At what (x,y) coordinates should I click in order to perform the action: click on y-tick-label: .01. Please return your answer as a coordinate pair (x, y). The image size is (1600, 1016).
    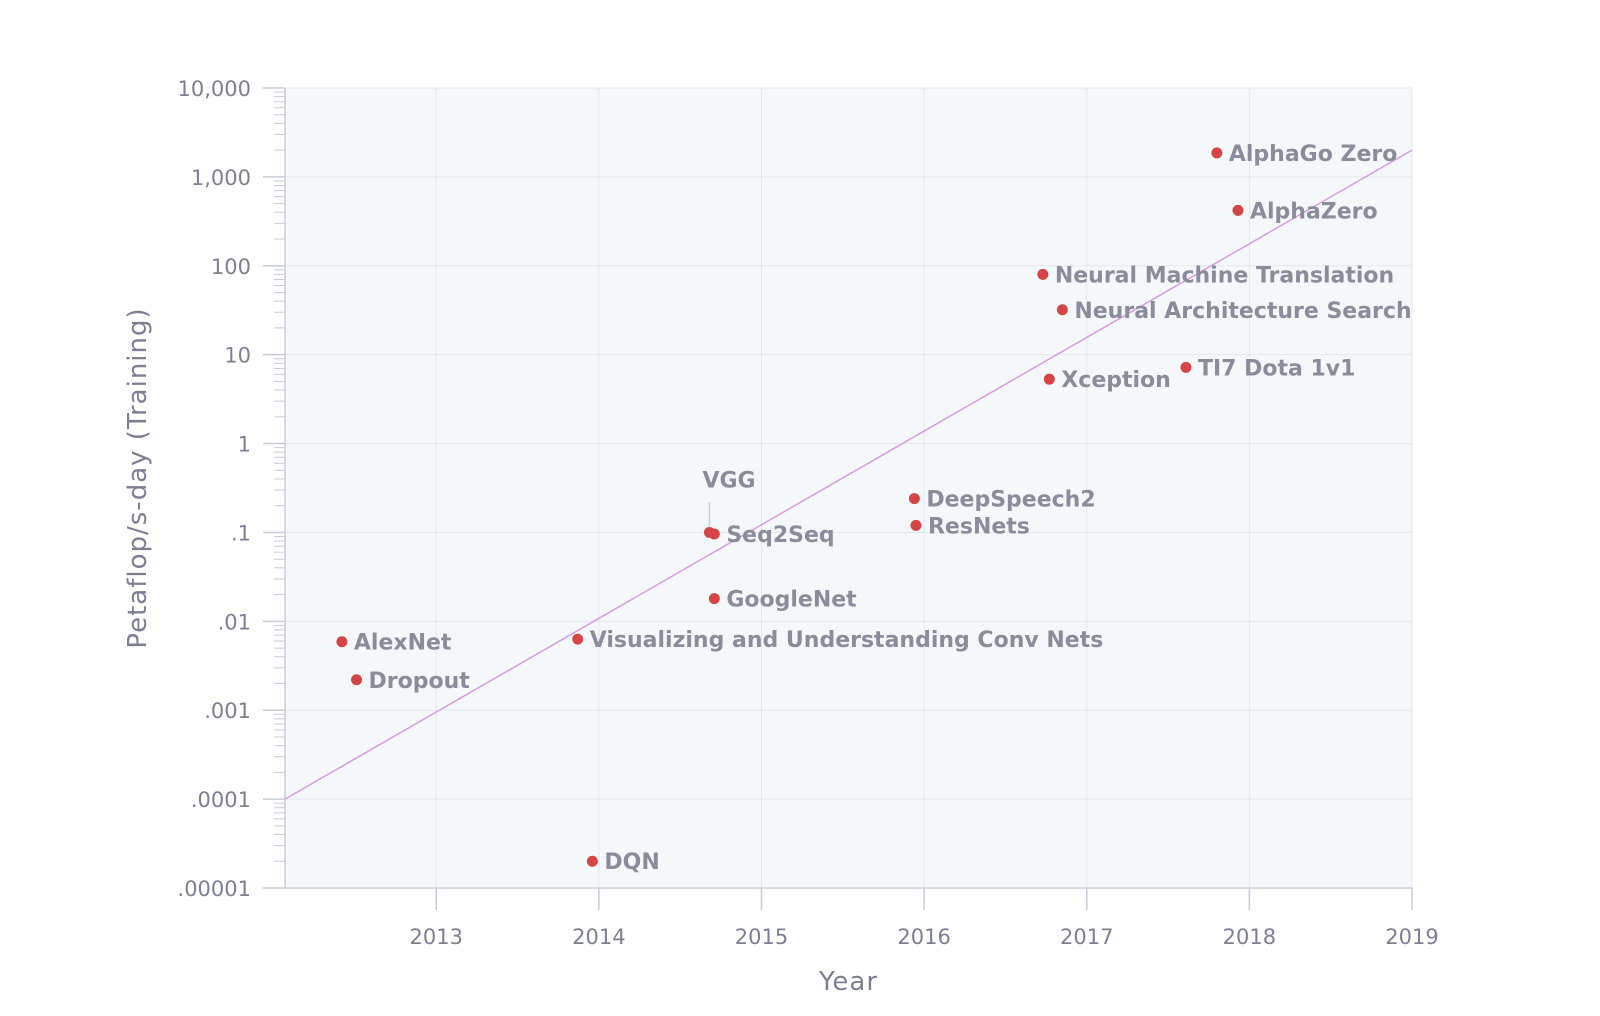
    Looking at the image, I should click on (234, 622).